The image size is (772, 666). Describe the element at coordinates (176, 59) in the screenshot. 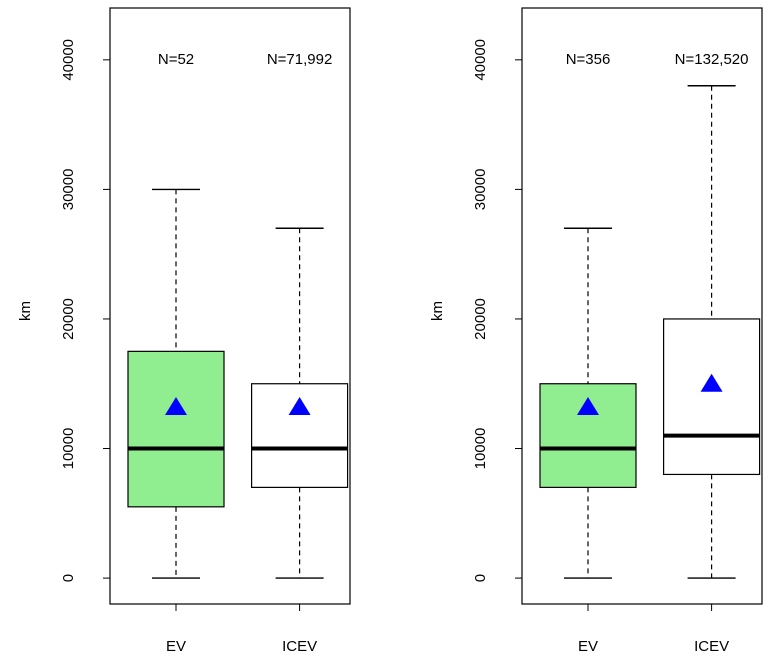

I see `n-label: N=52` at that location.